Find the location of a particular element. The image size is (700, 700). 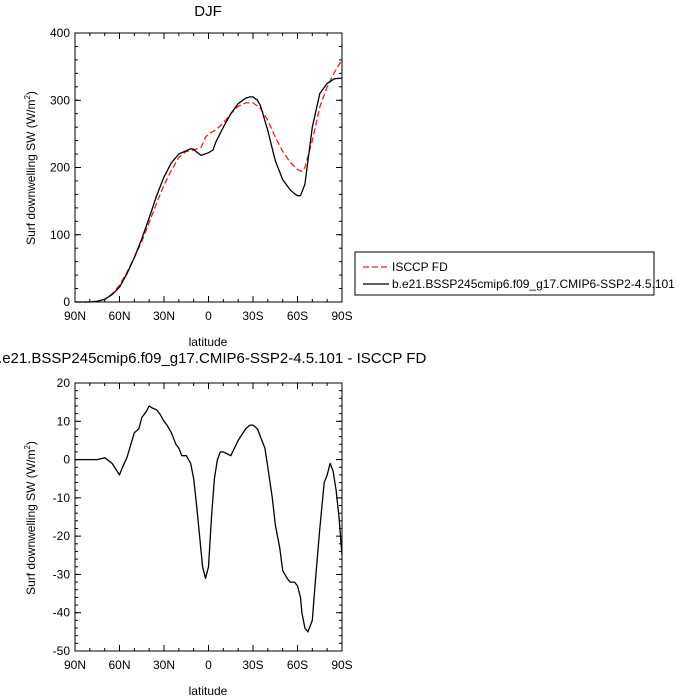

bottom-chart-xtick-label: 30S is located at coordinates (252, 665).